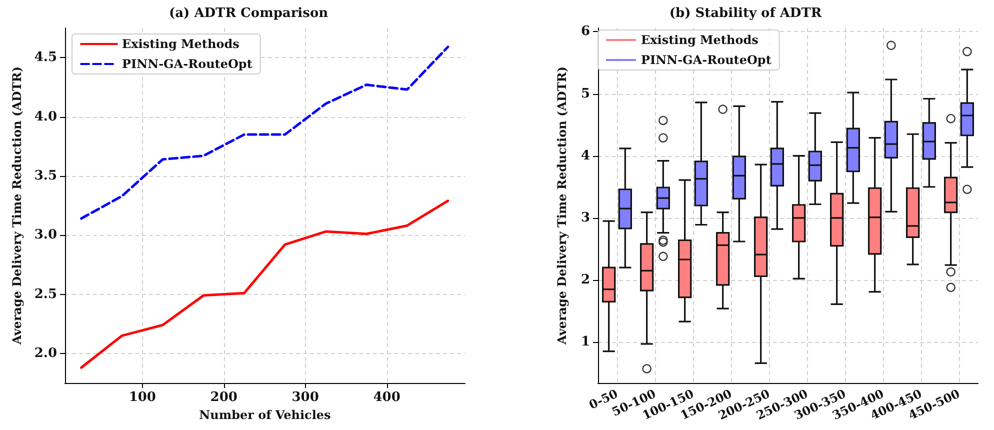 Image resolution: width=994 pixels, height=430 pixels. What do you see at coordinates (142, 397) in the screenshot?
I see `x-tick-label: 100` at bounding box center [142, 397].